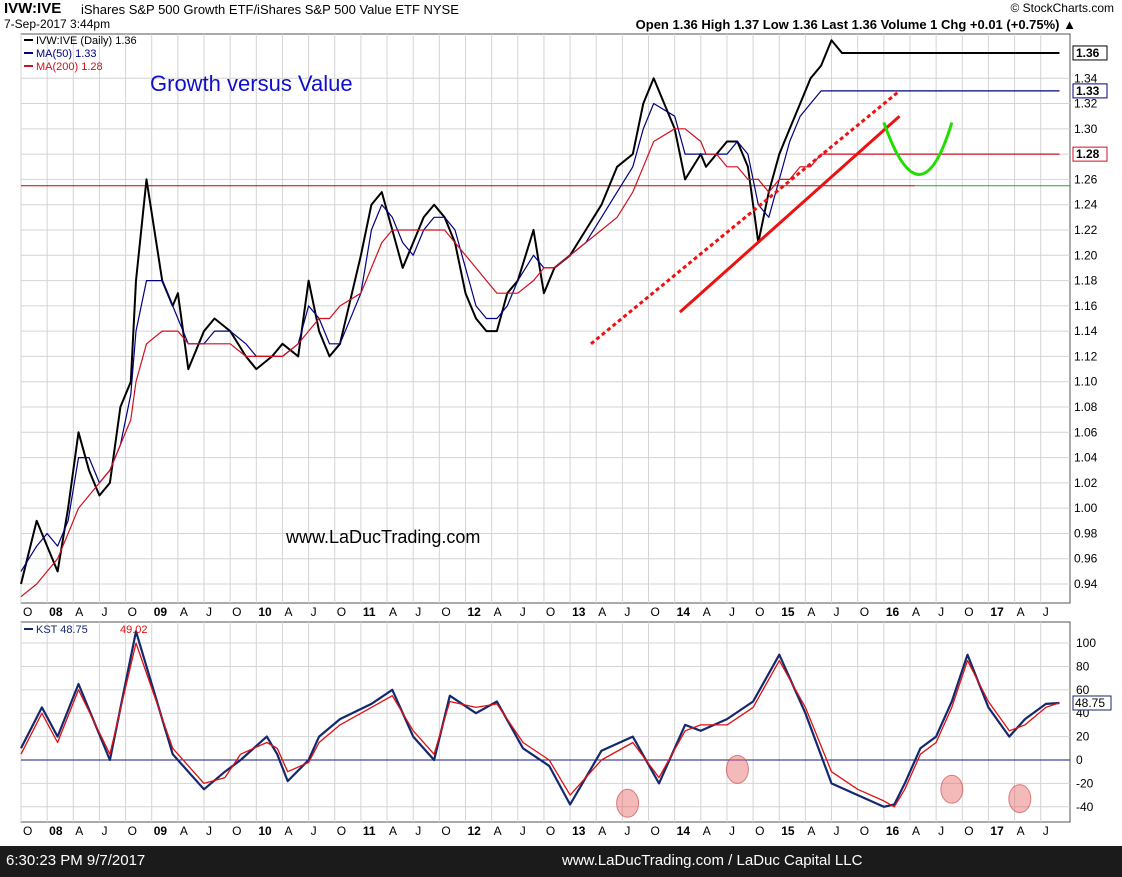  Describe the element at coordinates (1086, 331) in the screenshot. I see `y-tick-label: 1.14` at that location.